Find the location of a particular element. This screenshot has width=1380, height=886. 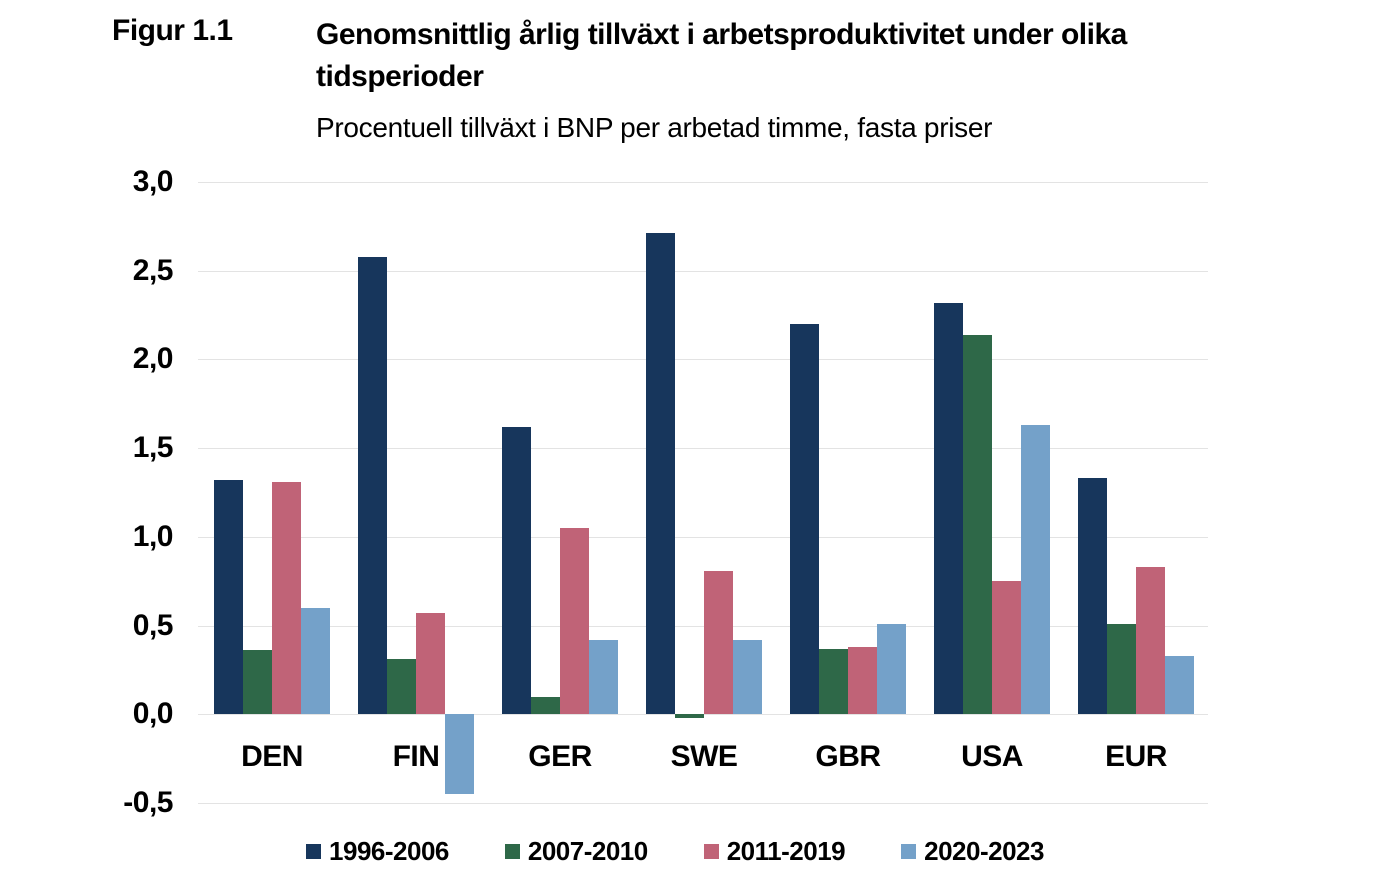

bar-ger-2020-2023 is located at coordinates (603, 677).